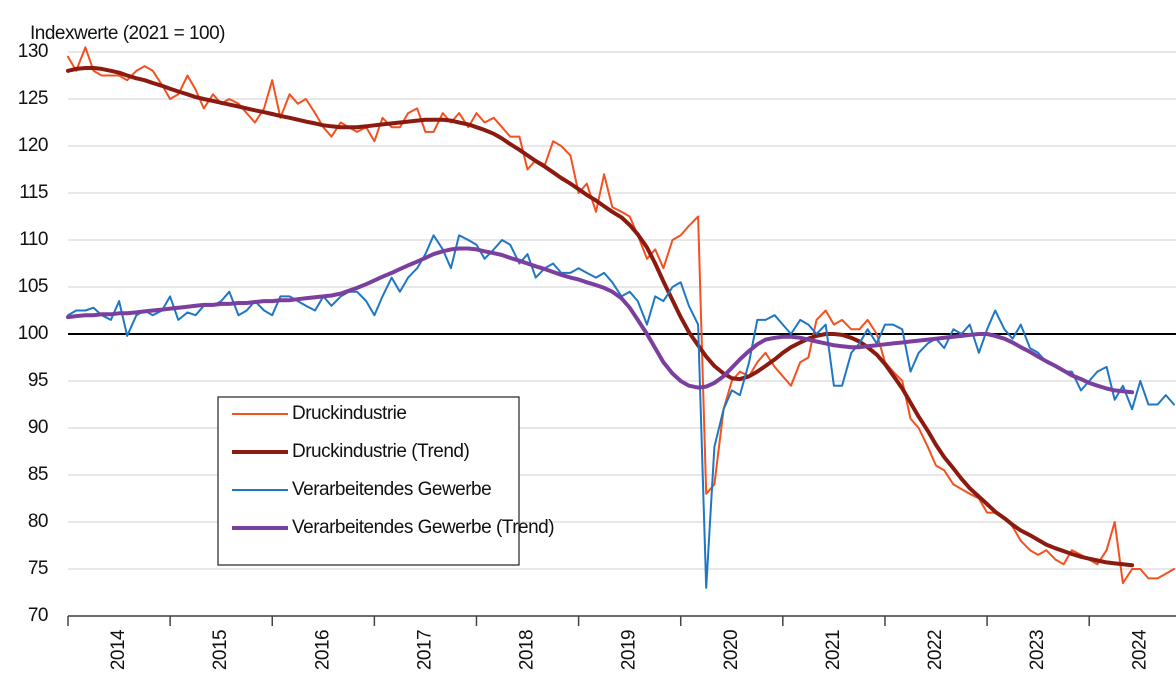 The width and height of the screenshot is (1176, 677). Describe the element at coordinates (38, 615) in the screenshot. I see `y-tick-label: 70` at that location.